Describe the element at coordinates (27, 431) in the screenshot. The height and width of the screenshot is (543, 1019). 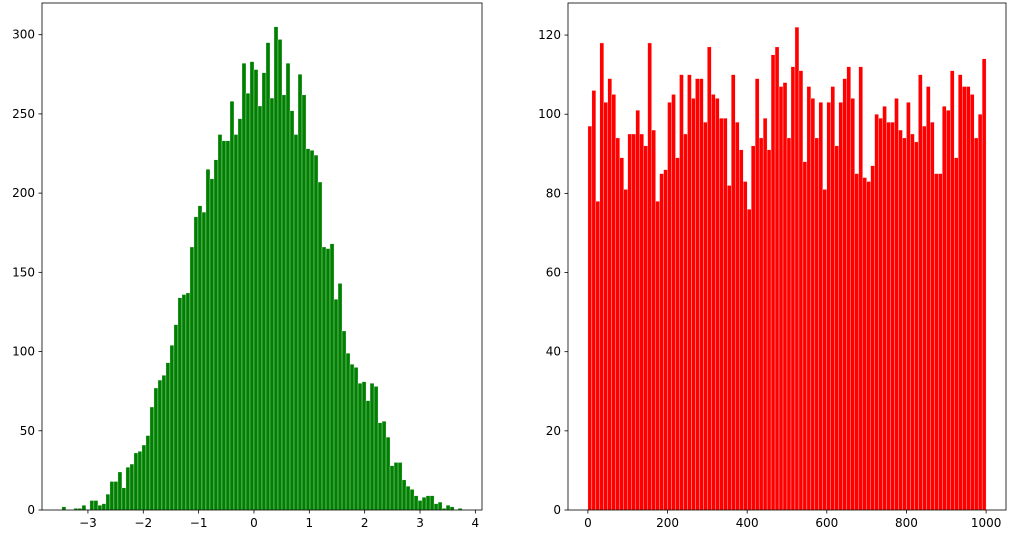
I see `y-tick-label: 50` at that location.